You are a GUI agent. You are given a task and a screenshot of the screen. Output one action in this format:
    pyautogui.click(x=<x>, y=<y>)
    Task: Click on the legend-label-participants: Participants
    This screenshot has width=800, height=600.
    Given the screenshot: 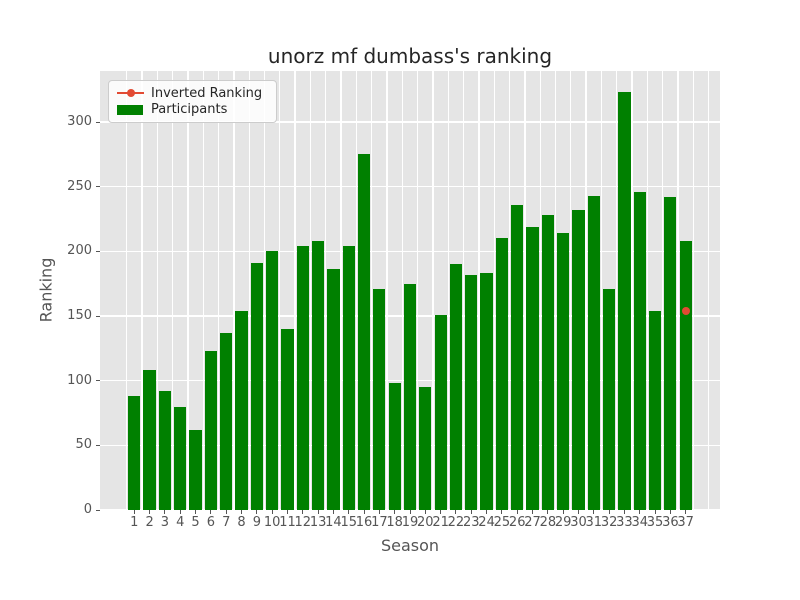 What is the action you would take?
    pyautogui.click(x=189, y=110)
    